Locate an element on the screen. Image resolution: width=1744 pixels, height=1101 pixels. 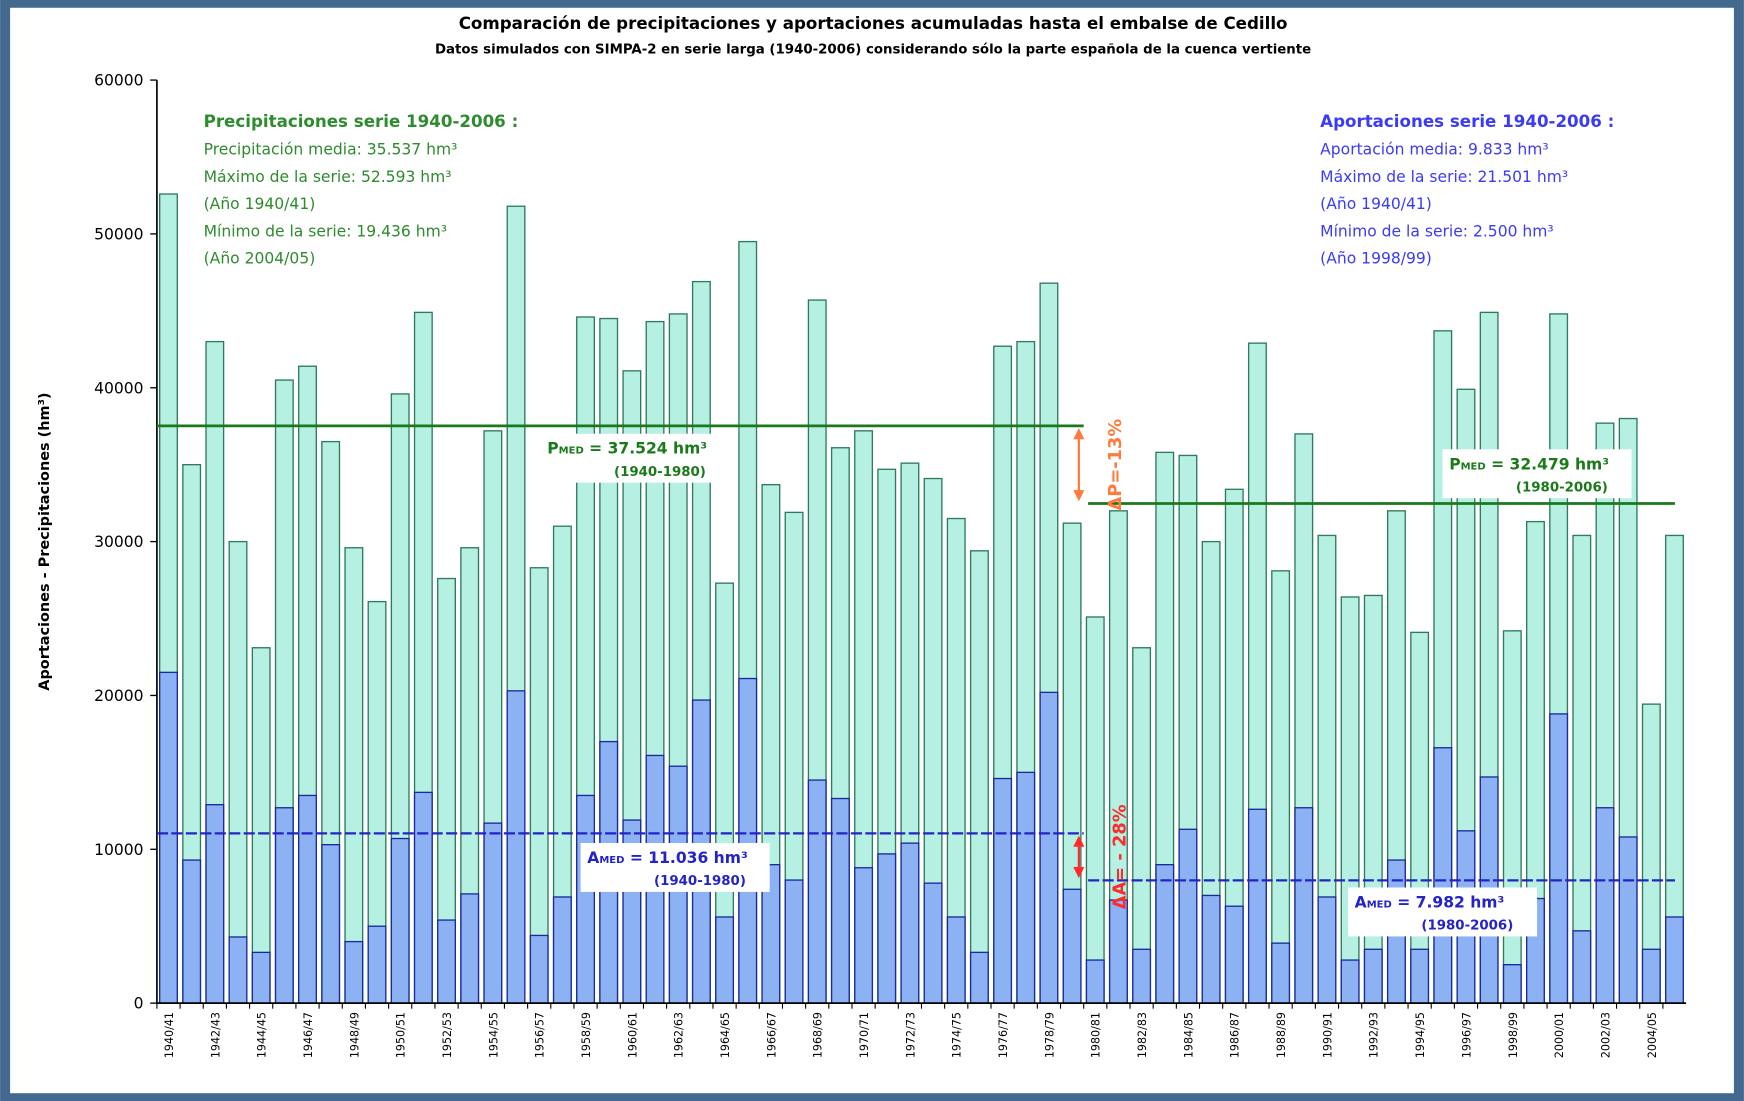
x-tick-label: 1970/71 is located at coordinates (864, 1035).